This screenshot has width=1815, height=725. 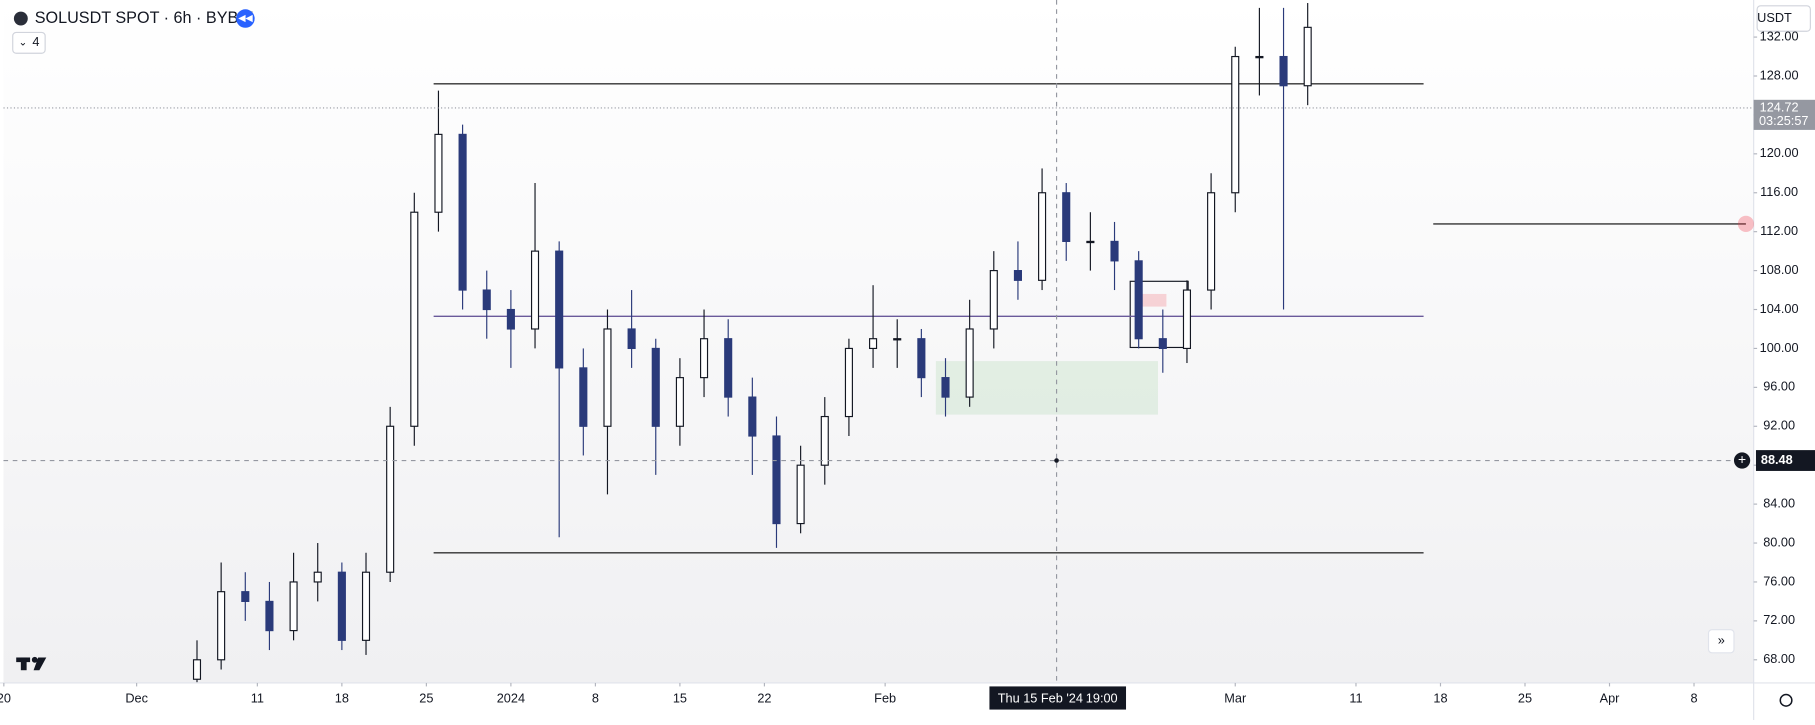 I want to click on y-tick-label: 112.00, so click(x=1779, y=230).